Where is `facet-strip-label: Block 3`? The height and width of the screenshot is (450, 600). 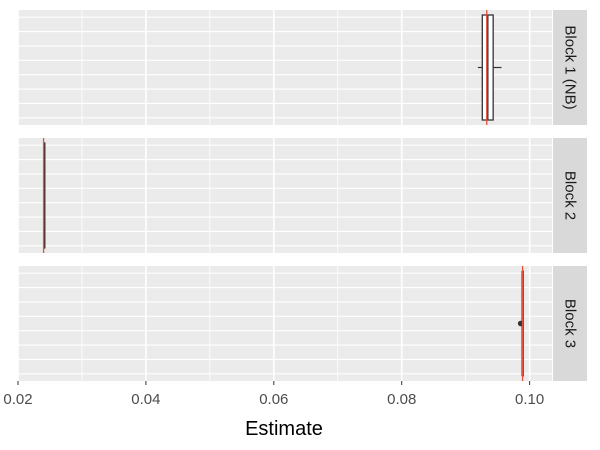
facet-strip-label: Block 3 is located at coordinates (570, 323).